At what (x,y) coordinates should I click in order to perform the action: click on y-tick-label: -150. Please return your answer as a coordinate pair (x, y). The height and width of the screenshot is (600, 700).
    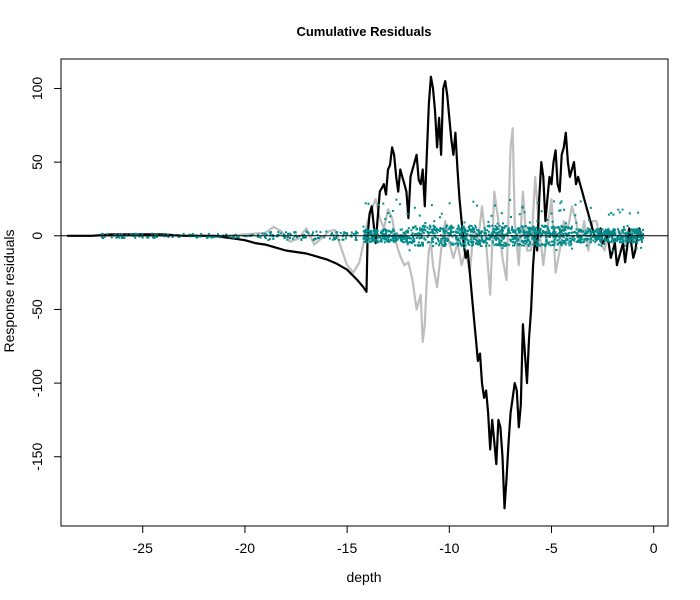
    Looking at the image, I should click on (37, 457).